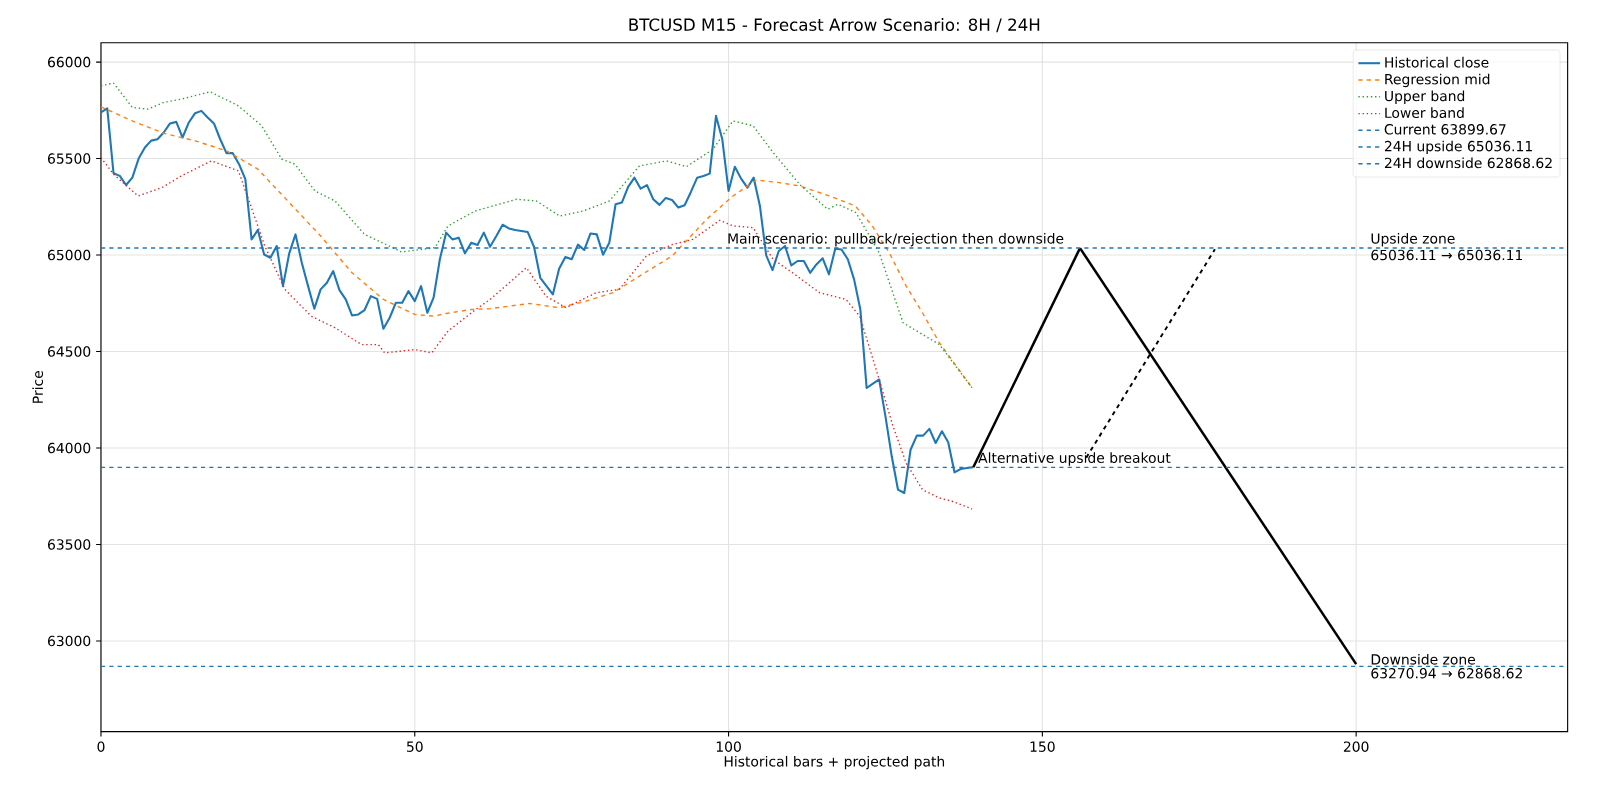  I want to click on y-tick-label: 63000, so click(69, 641).